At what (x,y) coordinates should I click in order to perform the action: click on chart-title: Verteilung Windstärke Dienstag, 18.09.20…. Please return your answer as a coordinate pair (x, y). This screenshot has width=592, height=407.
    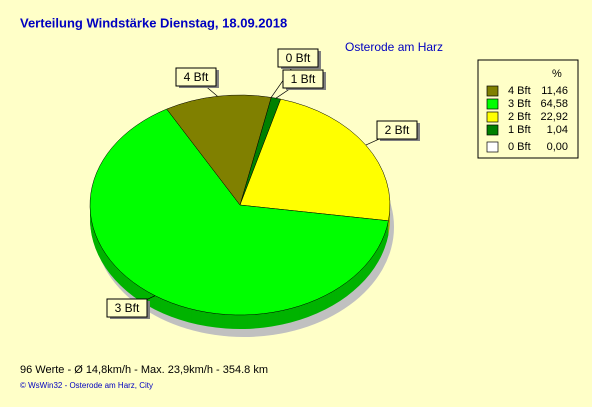
    Looking at the image, I should click on (153, 22).